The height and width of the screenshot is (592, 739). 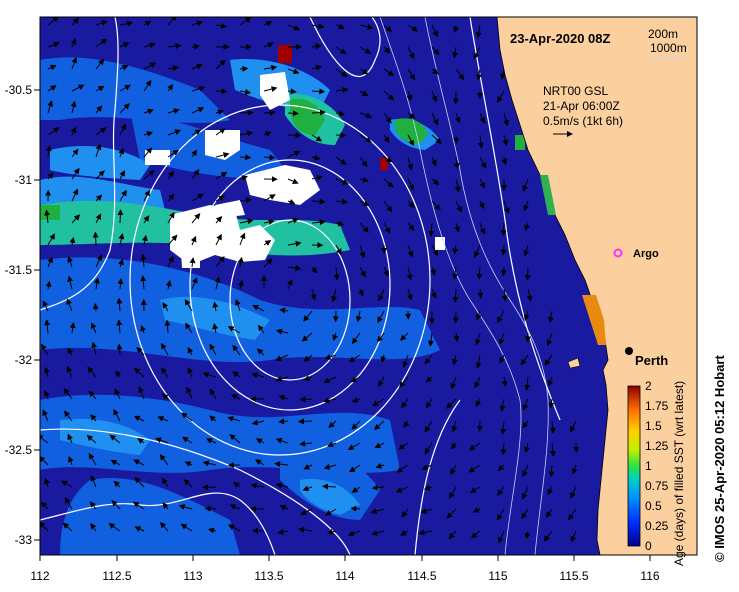 What do you see at coordinates (594, 320) in the screenshot?
I see `coastal-orange-strip` at bounding box center [594, 320].